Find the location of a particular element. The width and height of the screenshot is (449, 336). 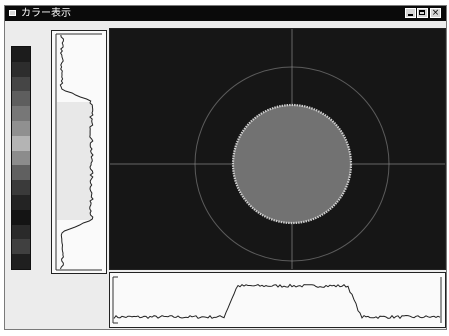

color-scale-bar is located at coordinates (21, 158).